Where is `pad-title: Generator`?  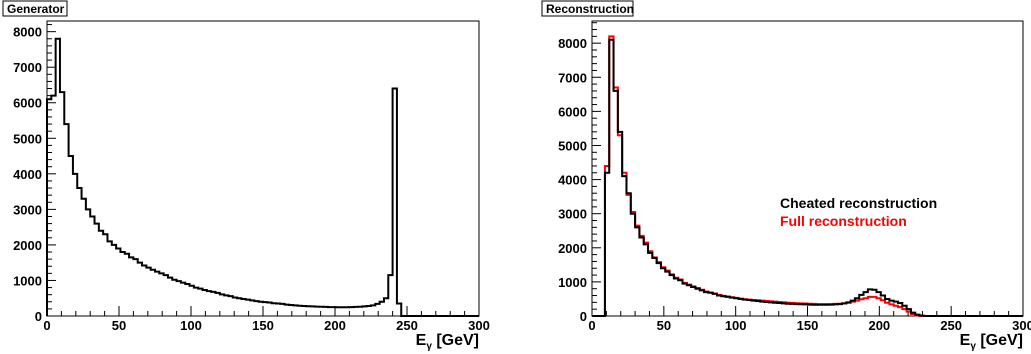 pad-title: Generator is located at coordinates (36, 9).